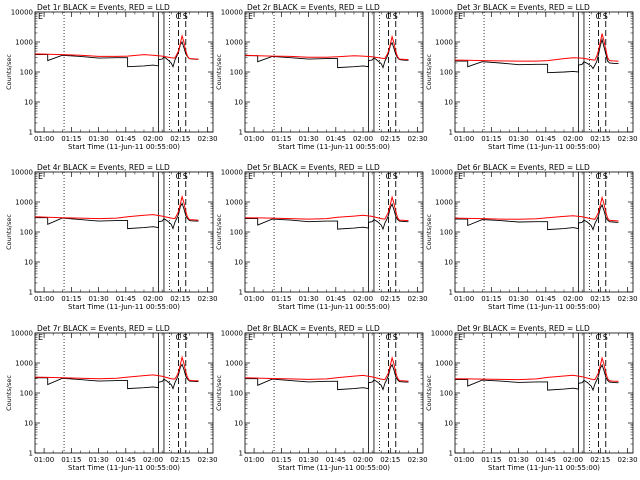 Image resolution: width=640 pixels, height=480 pixels. Describe the element at coordinates (523, 328) in the screenshot. I see `chart-title: Det 9r BLACK = Events, RED = LLD` at that location.